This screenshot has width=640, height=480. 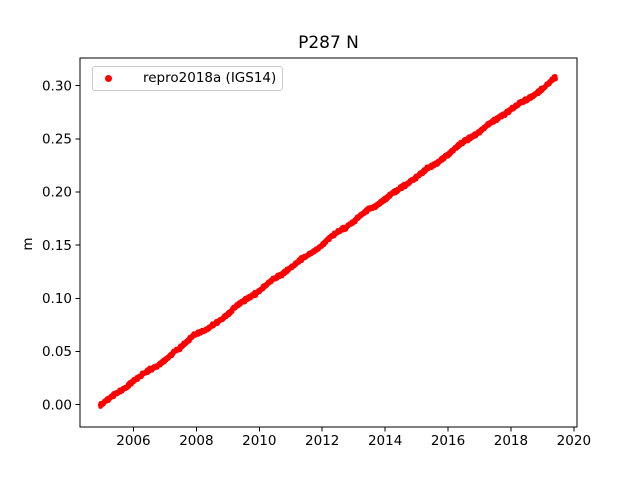 What do you see at coordinates (210, 77) in the screenshot?
I see `legend-label: repro2018a (IGS14)` at bounding box center [210, 77].